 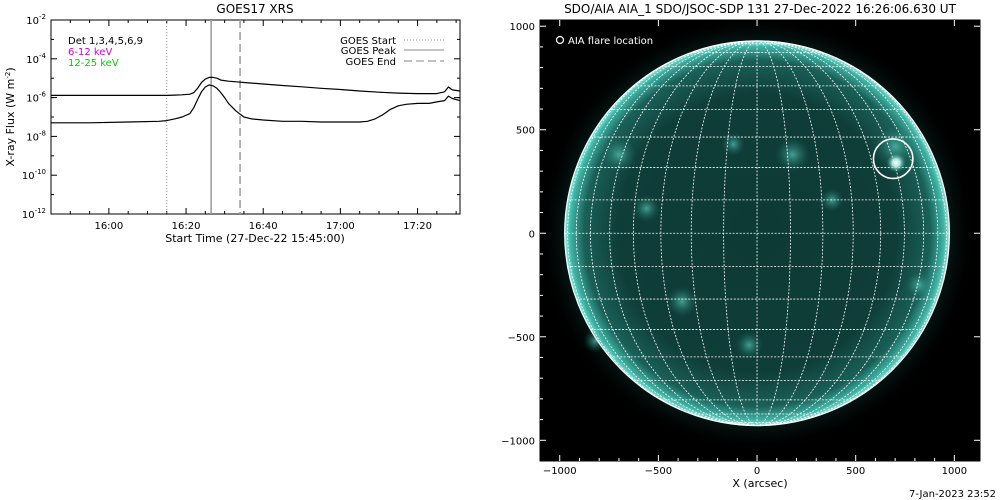 What do you see at coordinates (371, 62) in the screenshot?
I see `legend-goes-end: GOES End` at bounding box center [371, 62].